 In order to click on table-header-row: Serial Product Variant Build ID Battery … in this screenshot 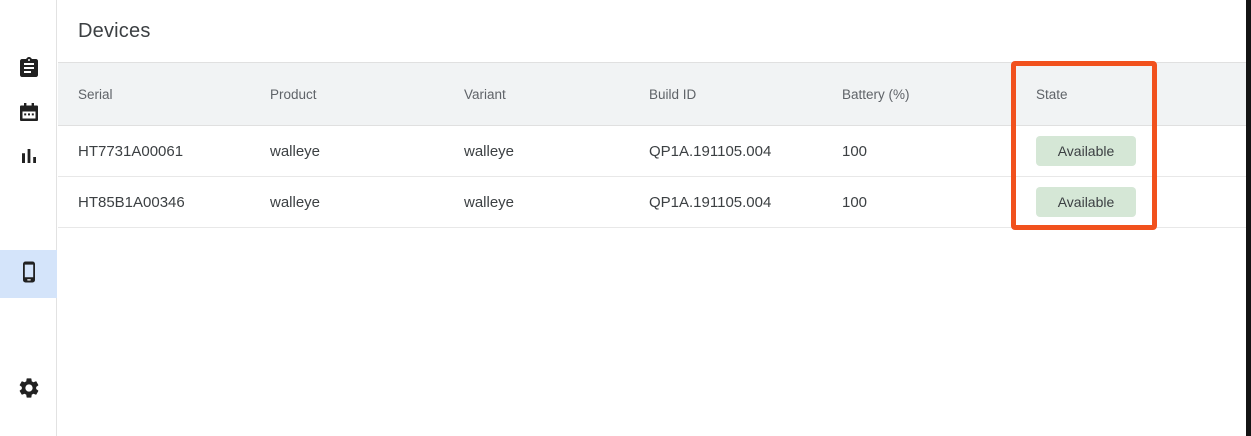, I will do `click(654, 94)`.